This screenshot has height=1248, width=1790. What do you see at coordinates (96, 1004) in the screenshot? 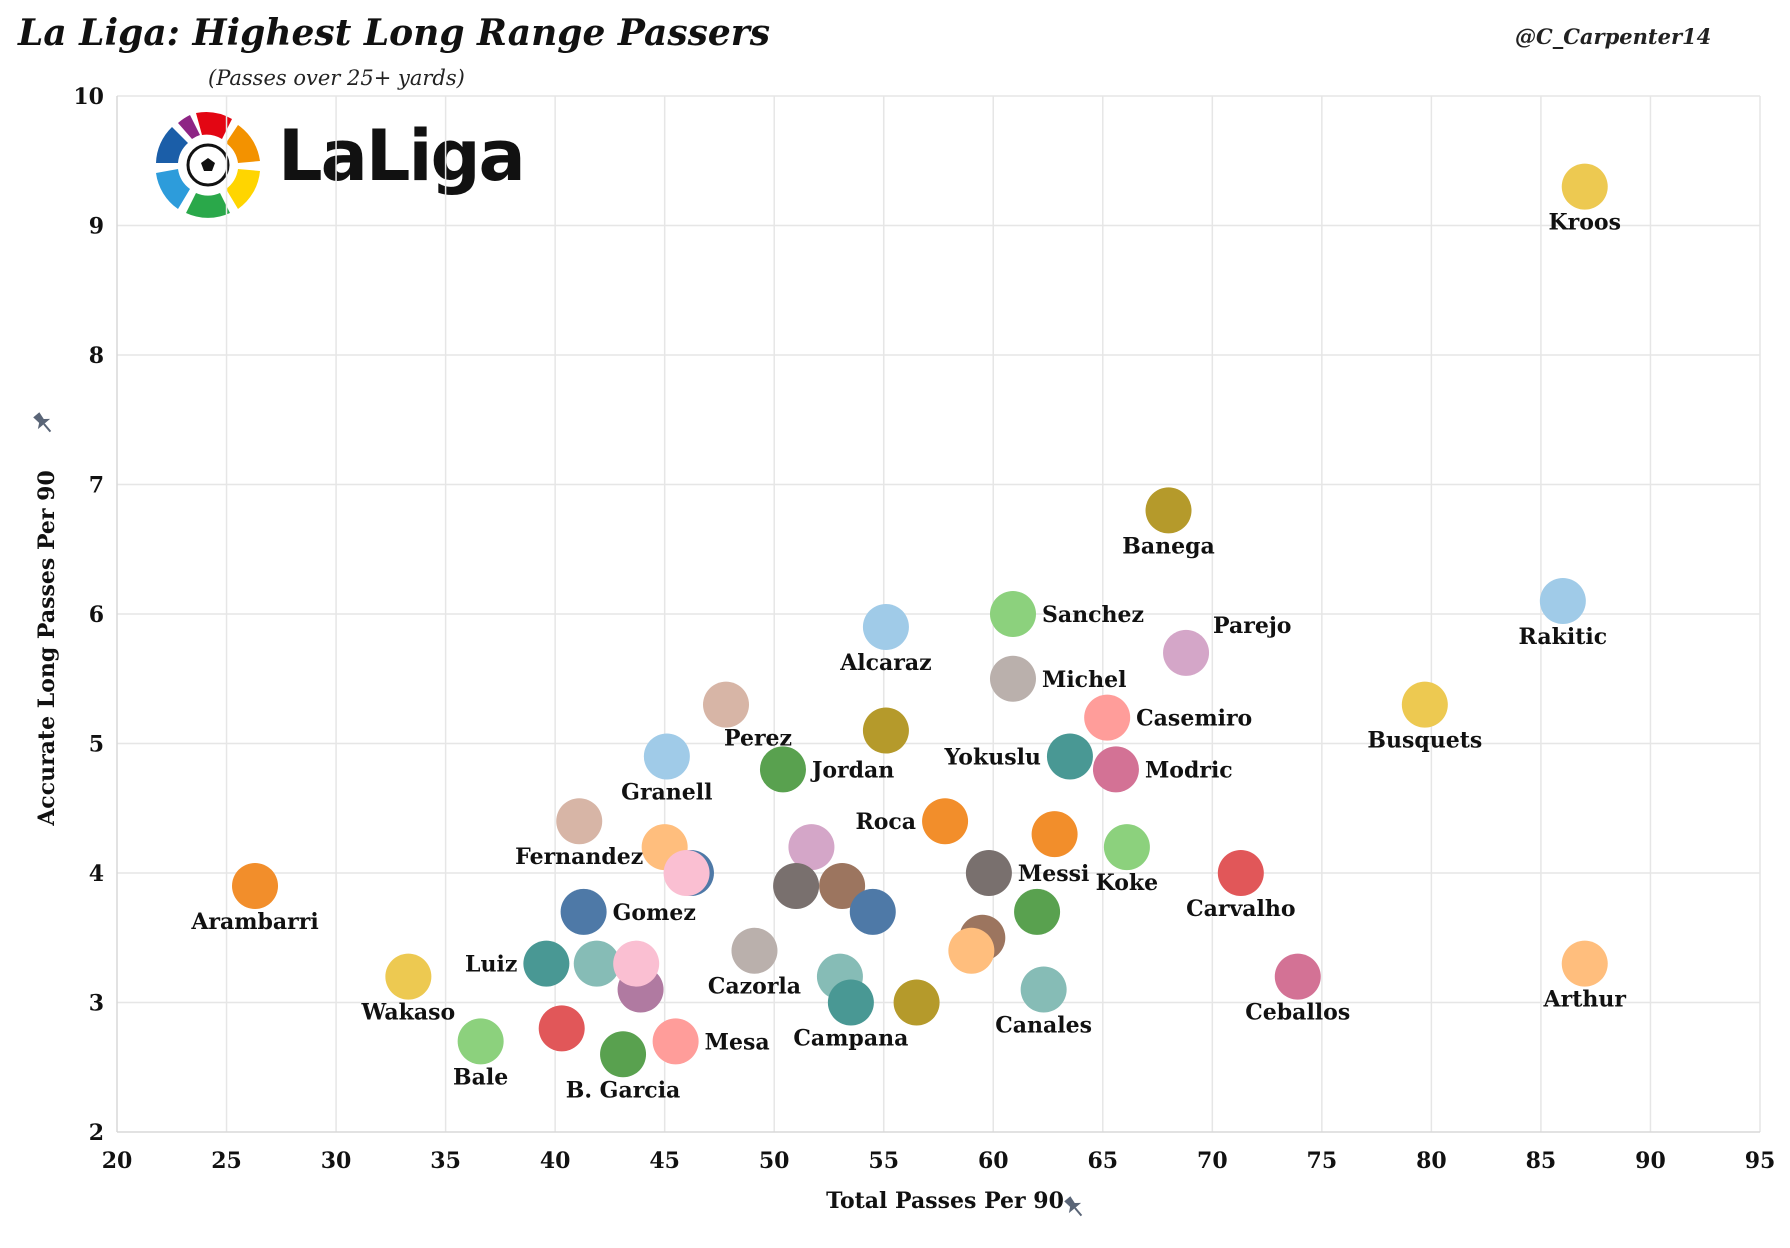
I see `y-tick-label: 3` at bounding box center [96, 1004].